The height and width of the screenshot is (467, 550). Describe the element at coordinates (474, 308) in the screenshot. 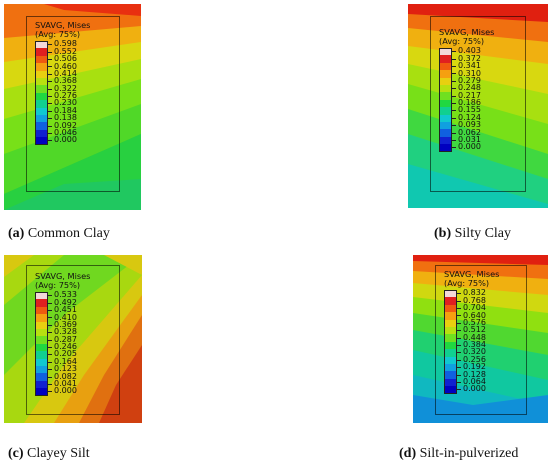

I see `legend-value: 0.704` at that location.